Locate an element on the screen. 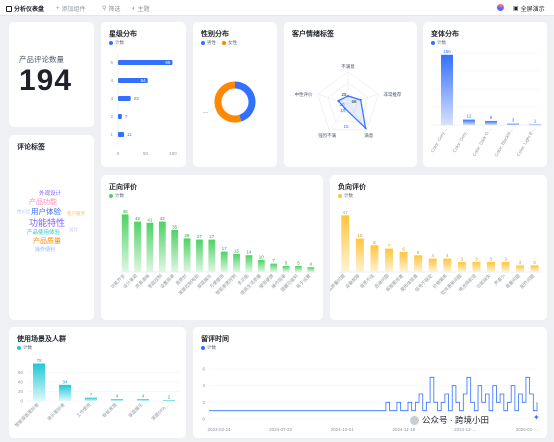 This screenshot has height=442, width=554. data-label: 3 is located at coordinates (505, 259).